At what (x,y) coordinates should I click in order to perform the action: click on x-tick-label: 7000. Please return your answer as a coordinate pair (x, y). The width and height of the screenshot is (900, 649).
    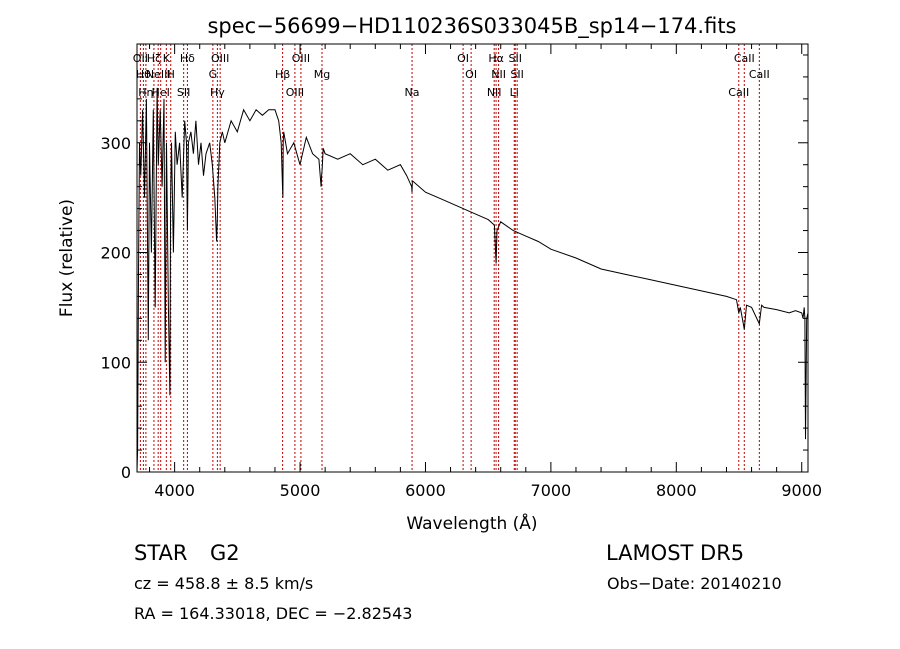
    Looking at the image, I should click on (551, 490).